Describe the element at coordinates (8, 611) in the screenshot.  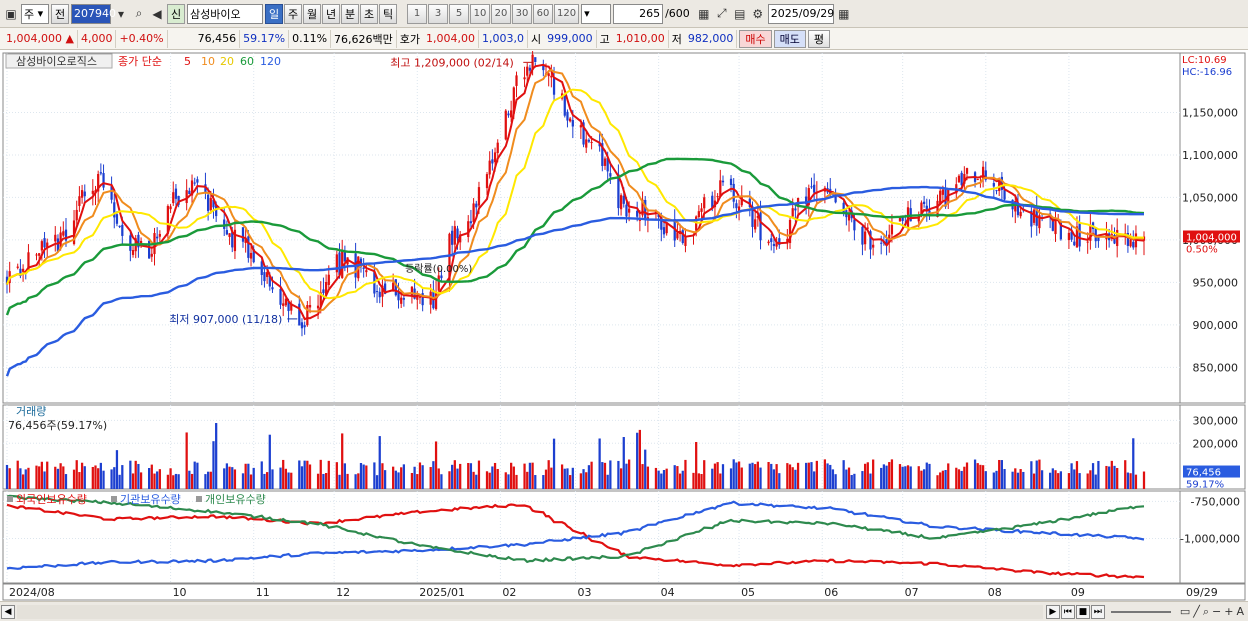
I see `scroll-left-button: ◀` at that location.